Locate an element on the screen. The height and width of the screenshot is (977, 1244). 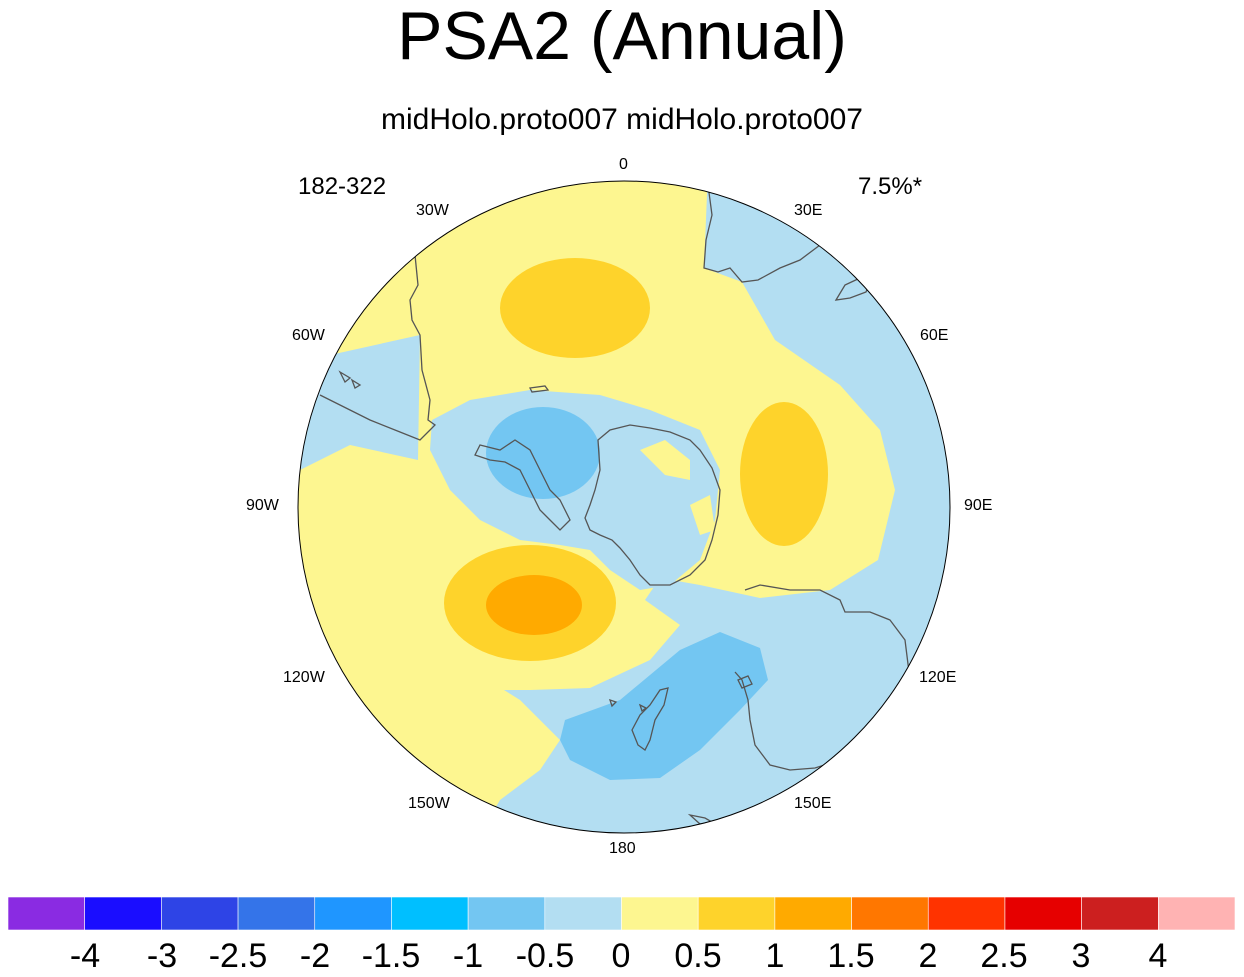
period-label: 182-322 is located at coordinates (342, 186).